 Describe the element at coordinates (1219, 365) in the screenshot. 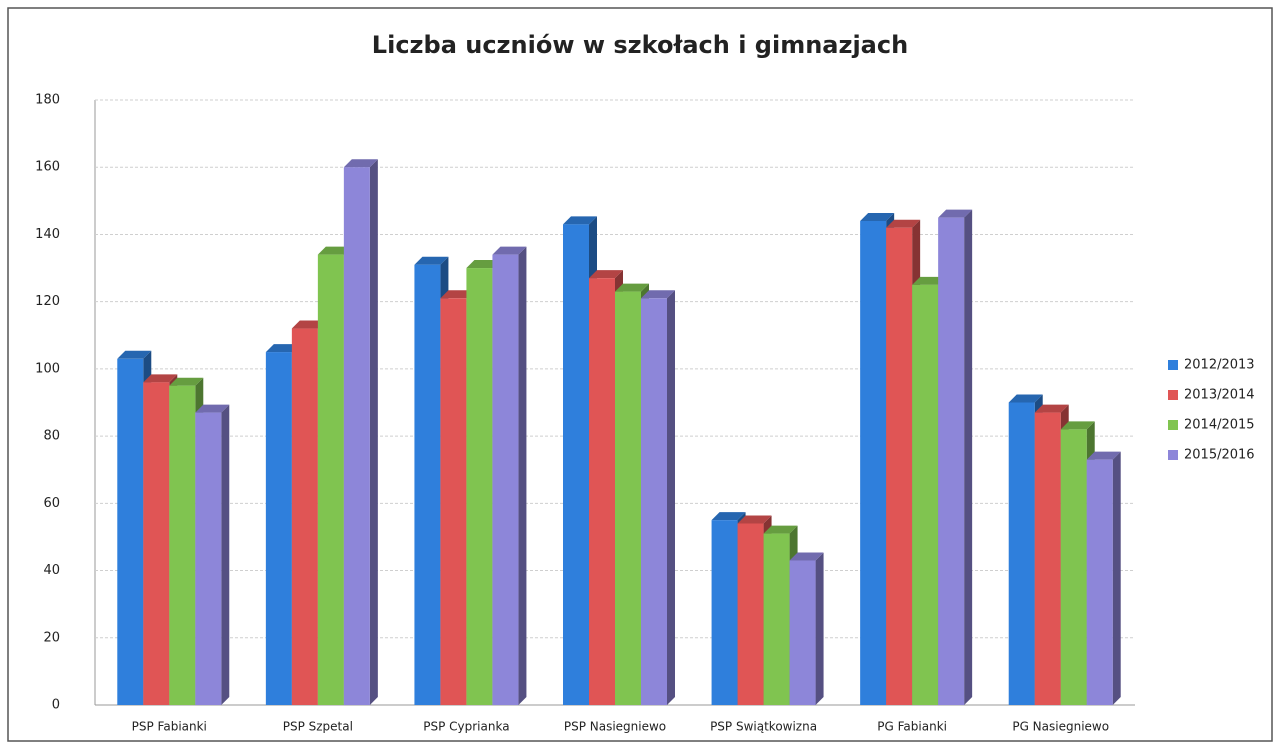

I see `legend-label: 2012/2013` at that location.